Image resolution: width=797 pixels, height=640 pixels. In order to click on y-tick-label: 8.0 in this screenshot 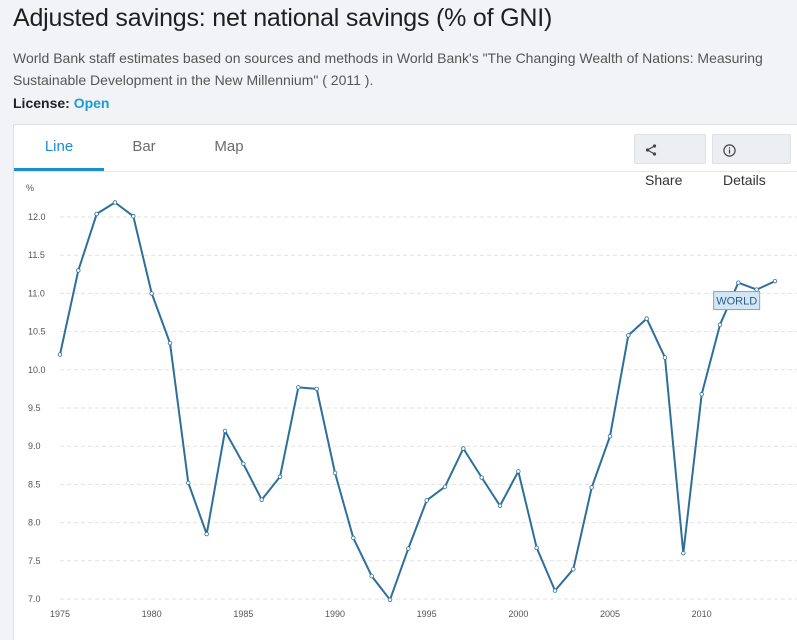, I will do `click(34, 523)`.